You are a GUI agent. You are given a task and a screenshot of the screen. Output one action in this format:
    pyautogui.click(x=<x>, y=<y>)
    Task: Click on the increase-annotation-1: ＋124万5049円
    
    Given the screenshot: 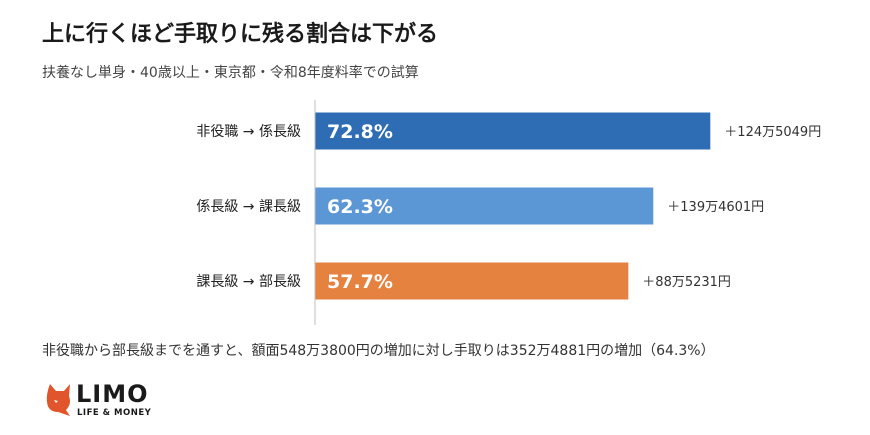 What is the action you would take?
    pyautogui.click(x=772, y=132)
    